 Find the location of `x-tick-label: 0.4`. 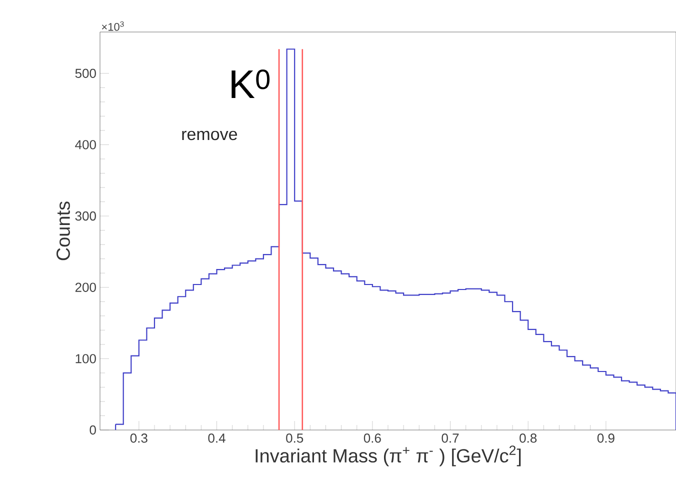

x-tick-label: 0.4 is located at coordinates (217, 438).